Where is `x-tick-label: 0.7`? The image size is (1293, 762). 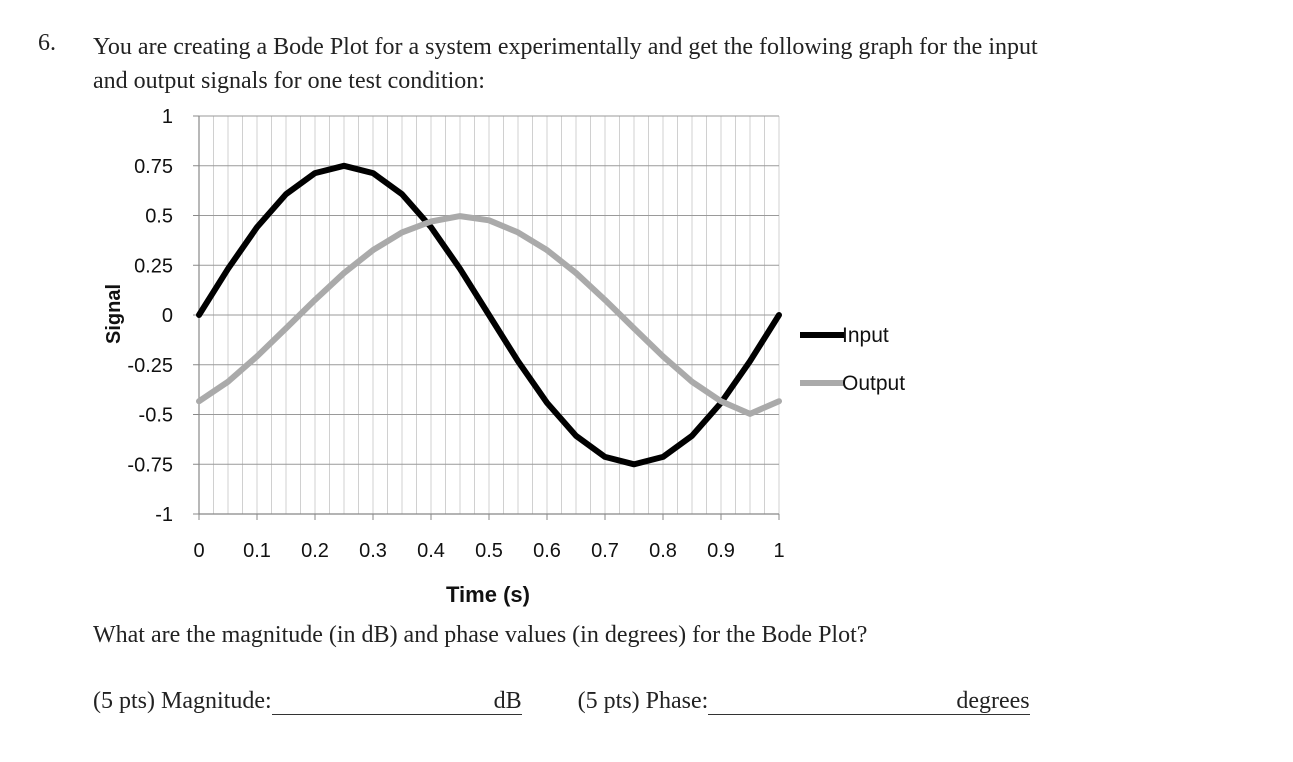
x-tick-label: 0.7 is located at coordinates (605, 551).